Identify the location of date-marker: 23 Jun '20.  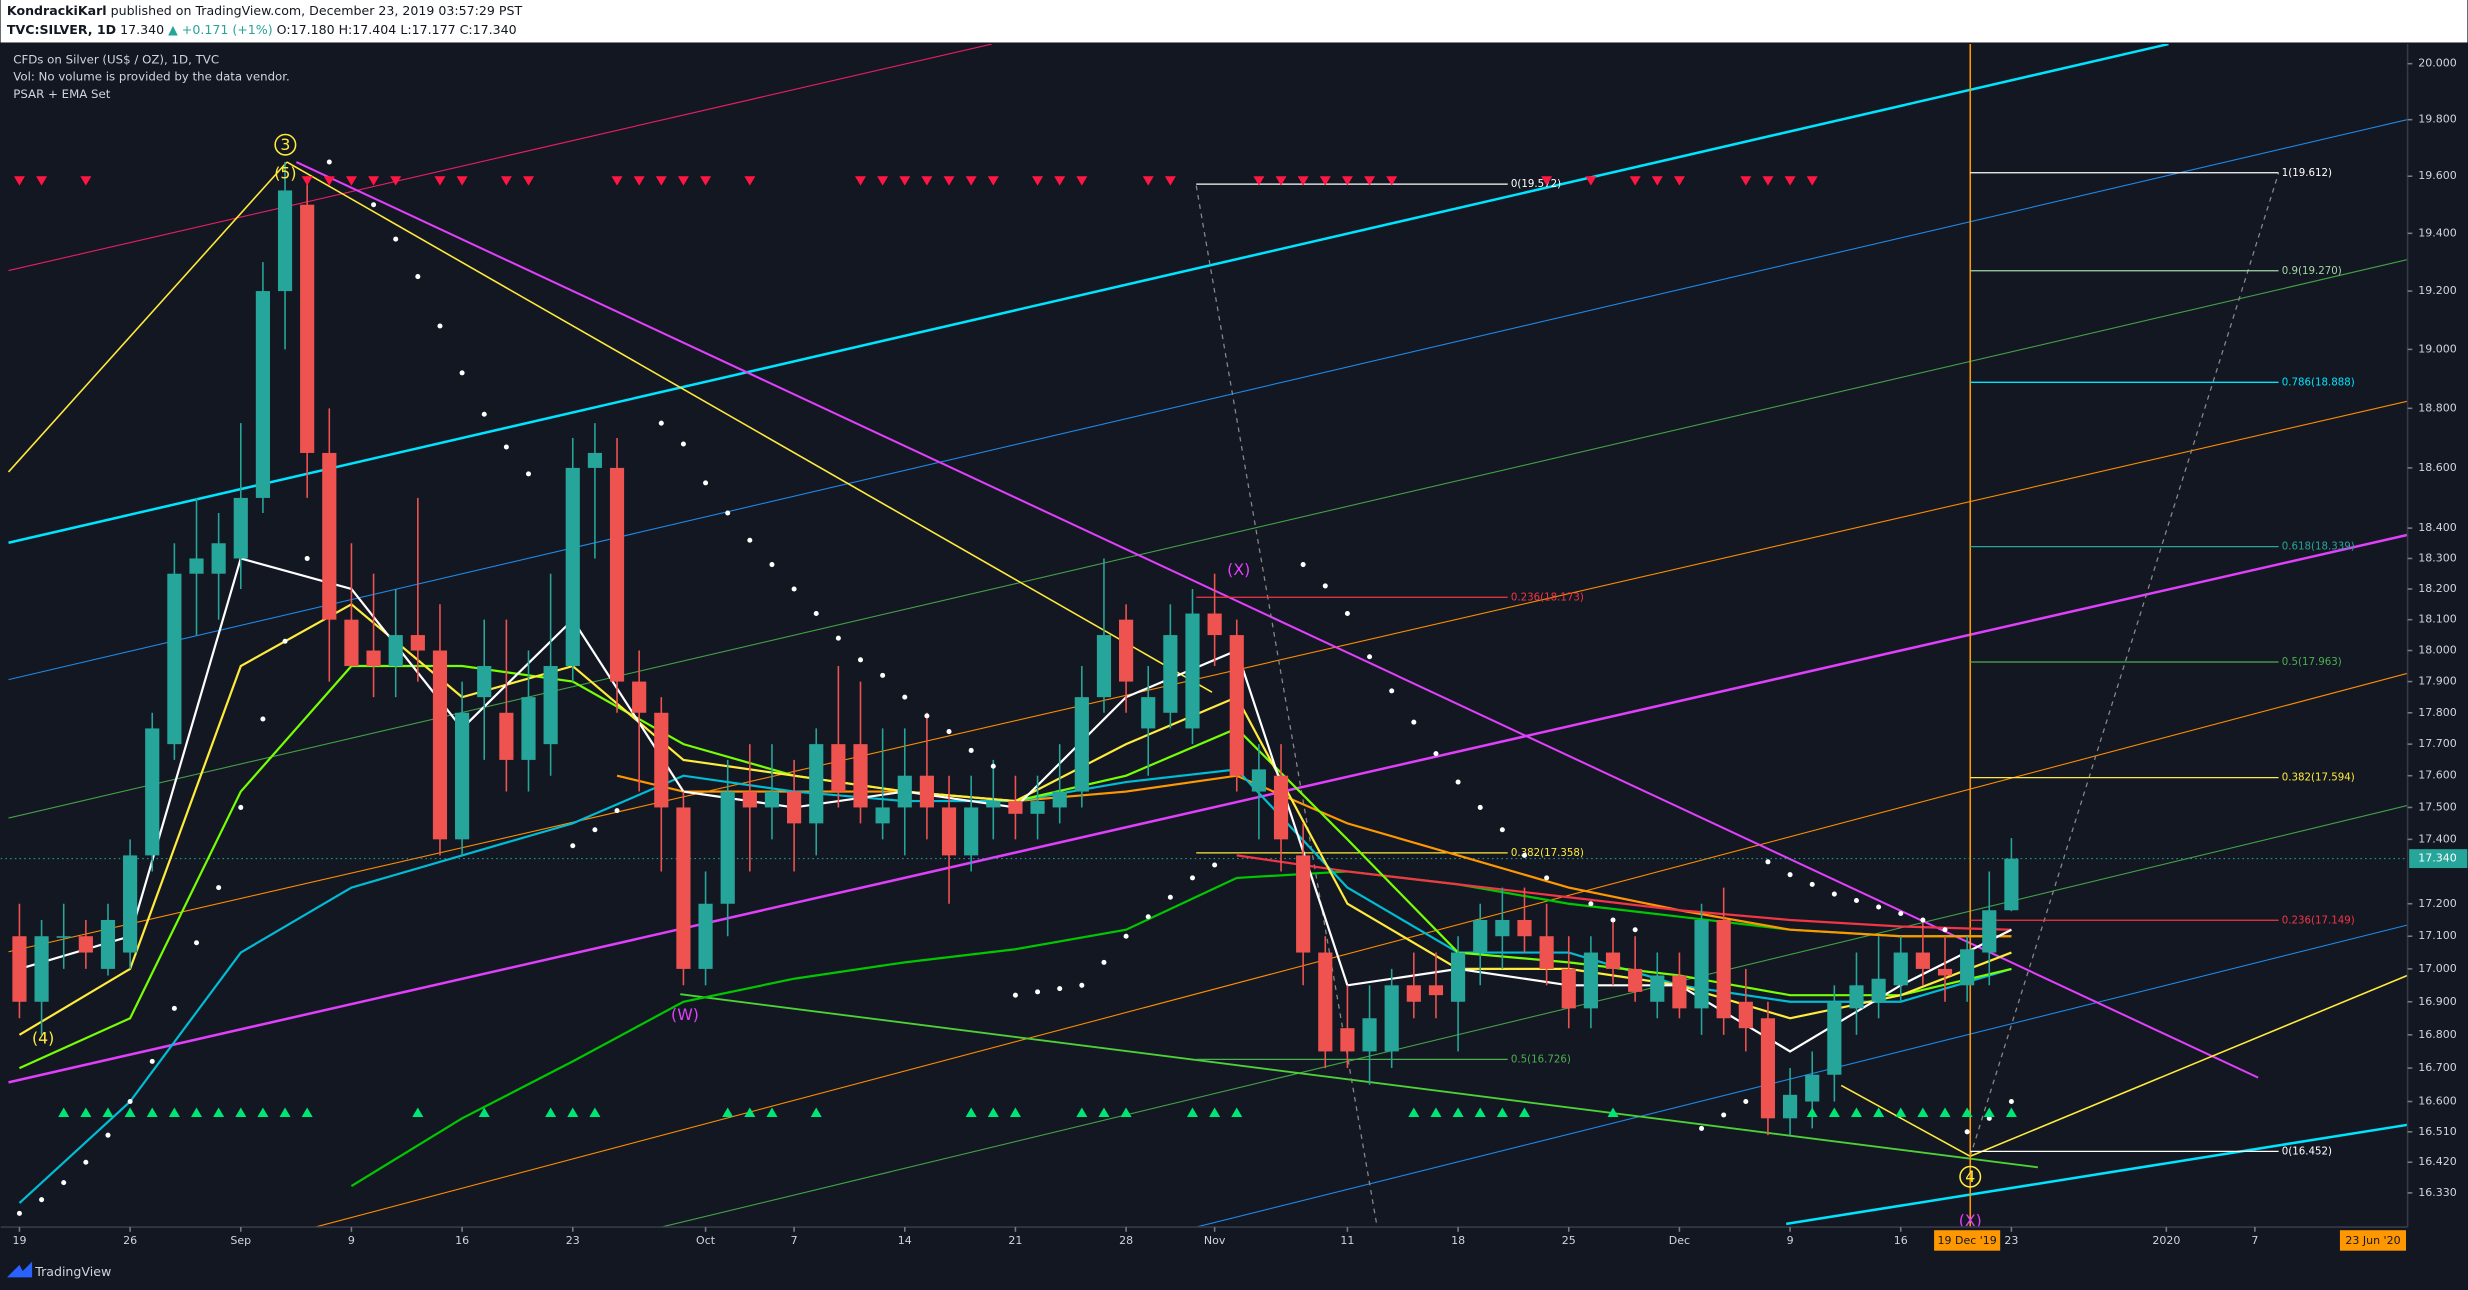
(2372, 1240).